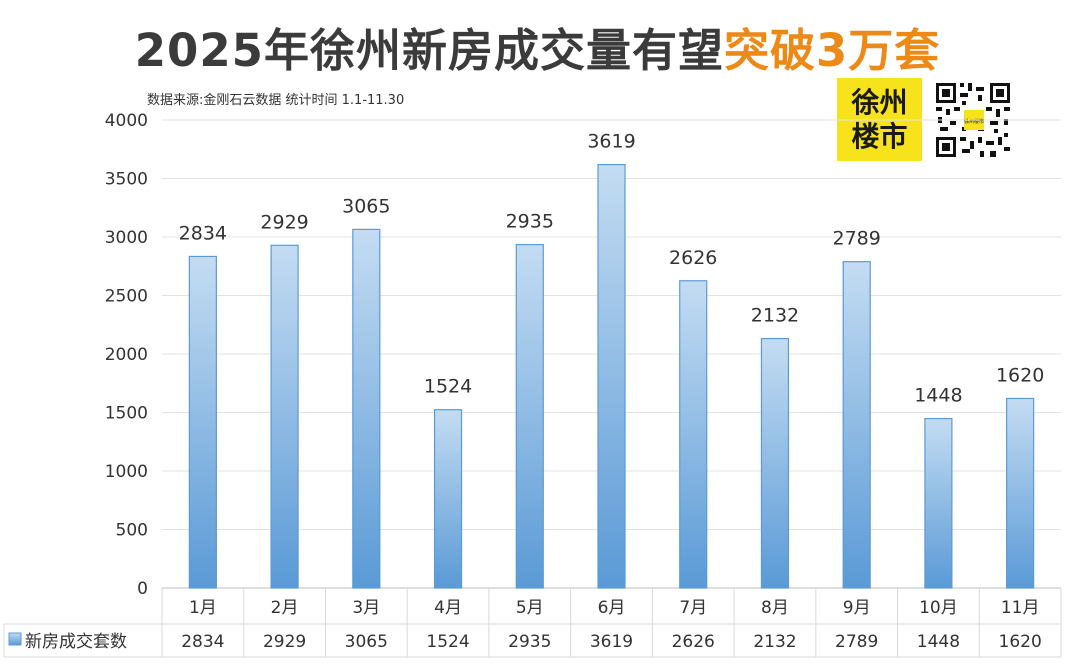 The image size is (1075, 668). What do you see at coordinates (879, 102) in the screenshot?
I see `logo-line-1: 徐州` at bounding box center [879, 102].